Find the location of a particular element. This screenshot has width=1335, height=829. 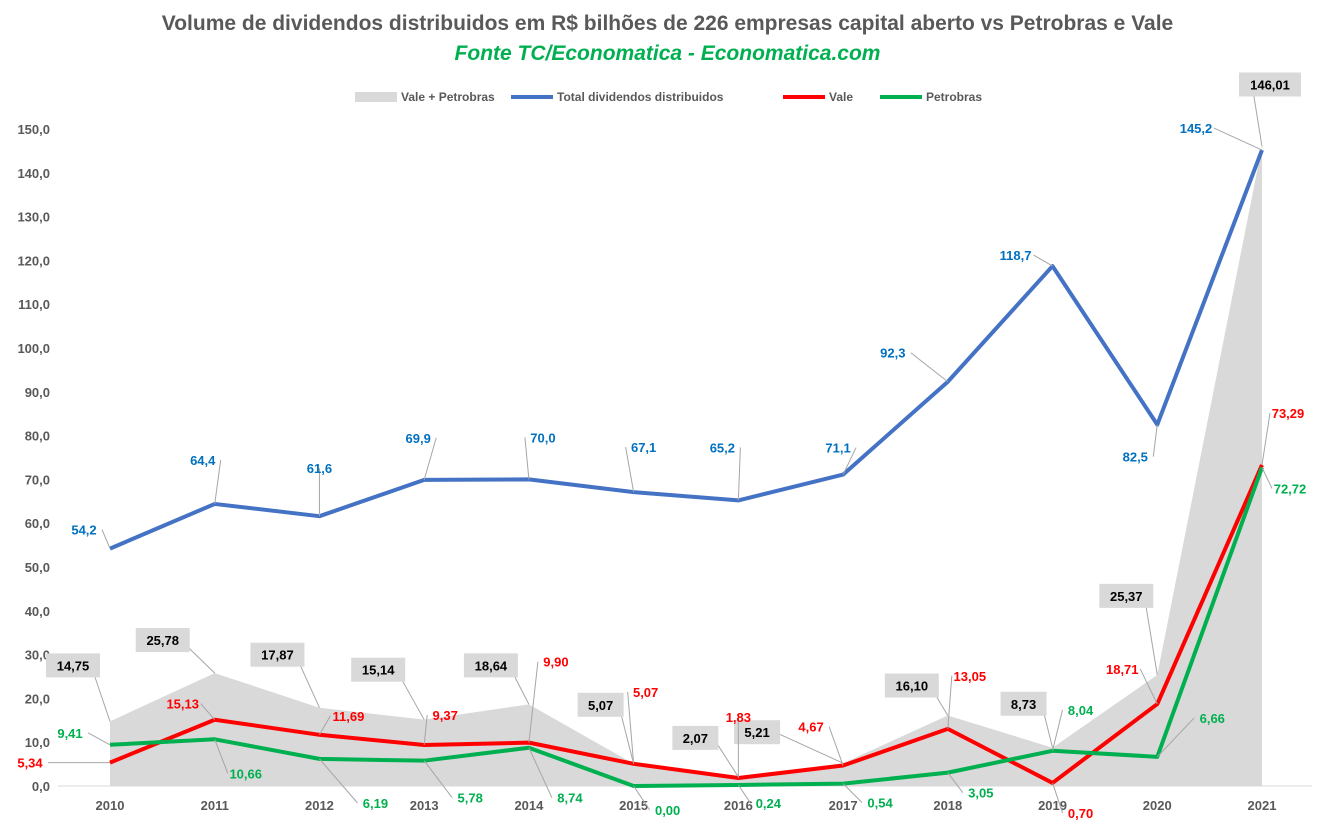

data-label: 6,19 is located at coordinates (375, 803).